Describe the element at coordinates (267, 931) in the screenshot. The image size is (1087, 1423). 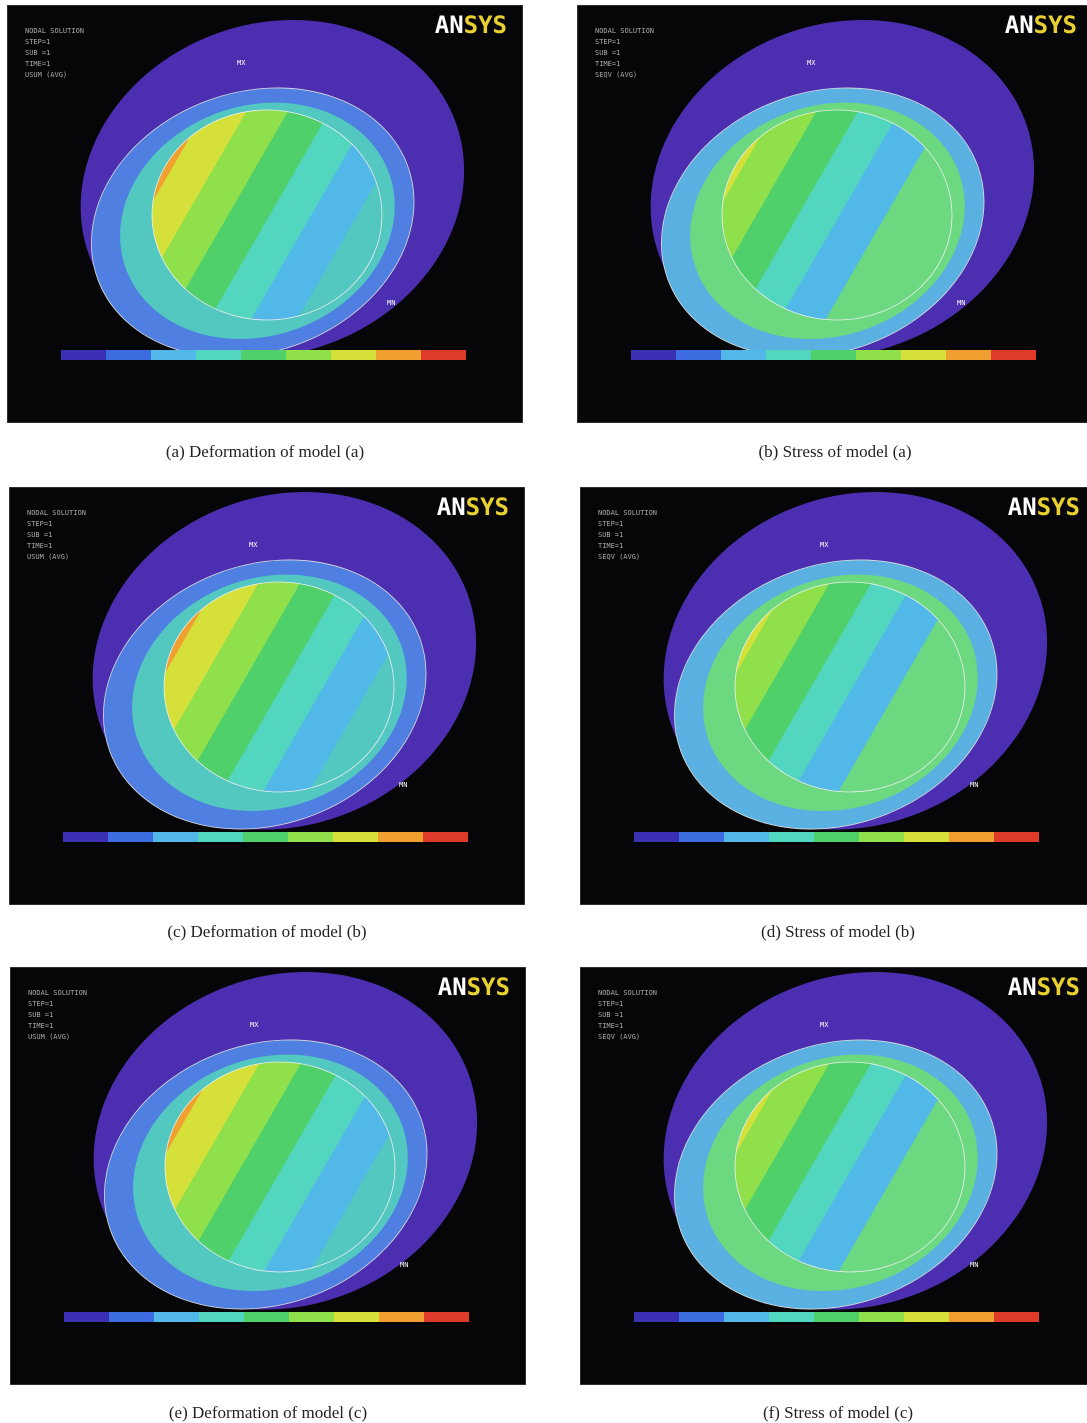
I see `caption: (c) Deformation of model (b)` at that location.